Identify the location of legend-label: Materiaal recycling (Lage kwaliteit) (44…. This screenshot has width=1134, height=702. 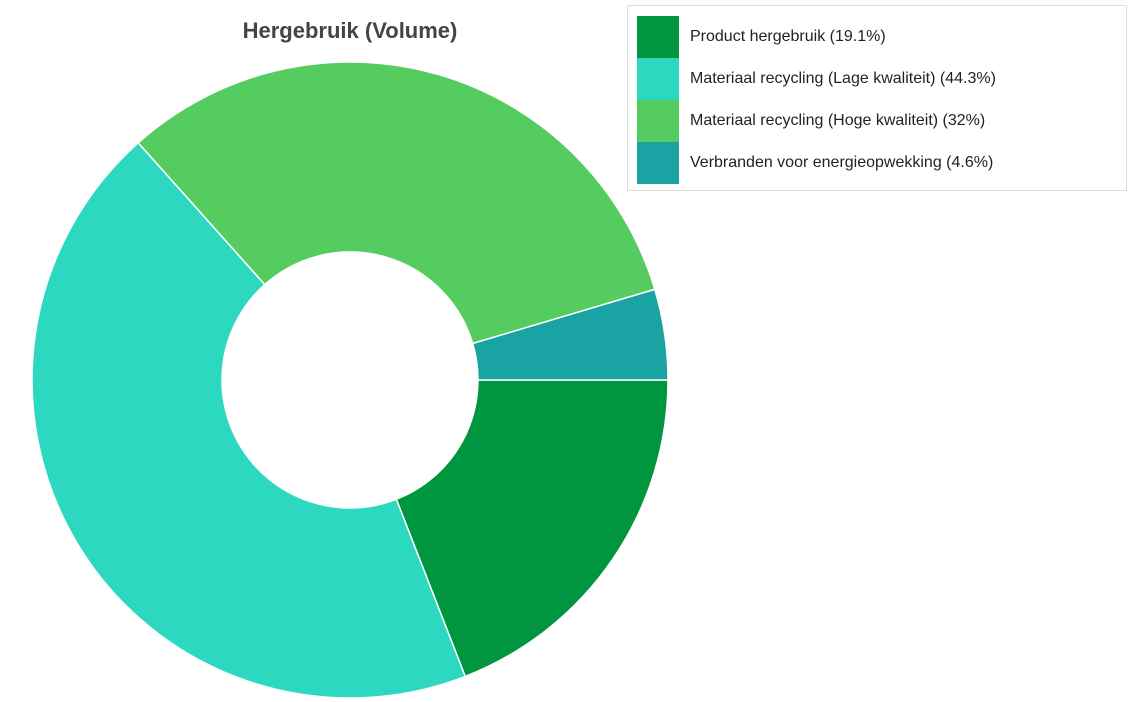
(843, 78).